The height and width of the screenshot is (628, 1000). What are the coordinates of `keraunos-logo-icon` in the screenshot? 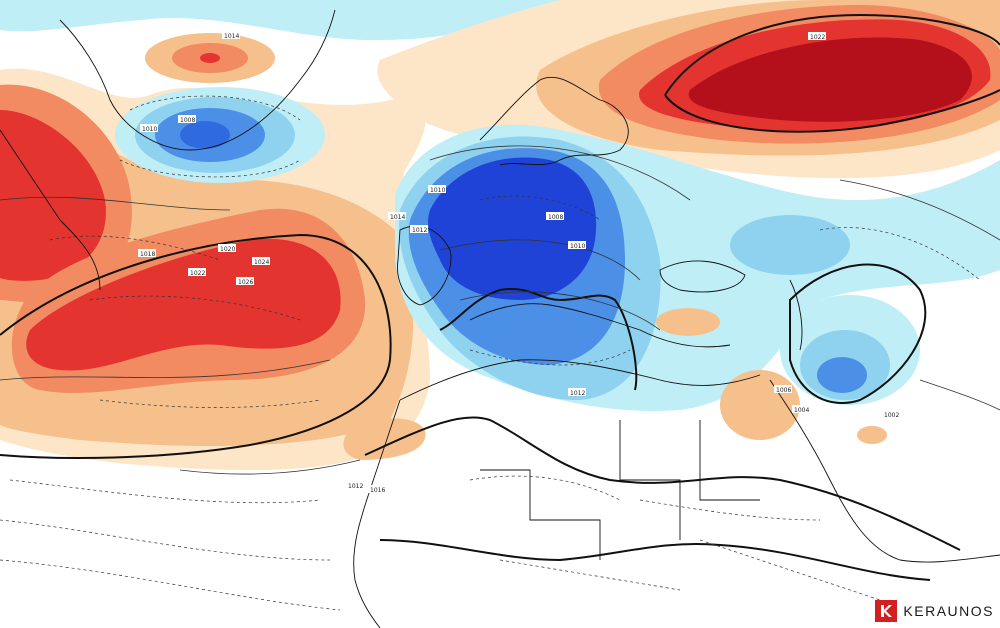 It's located at (886, 611).